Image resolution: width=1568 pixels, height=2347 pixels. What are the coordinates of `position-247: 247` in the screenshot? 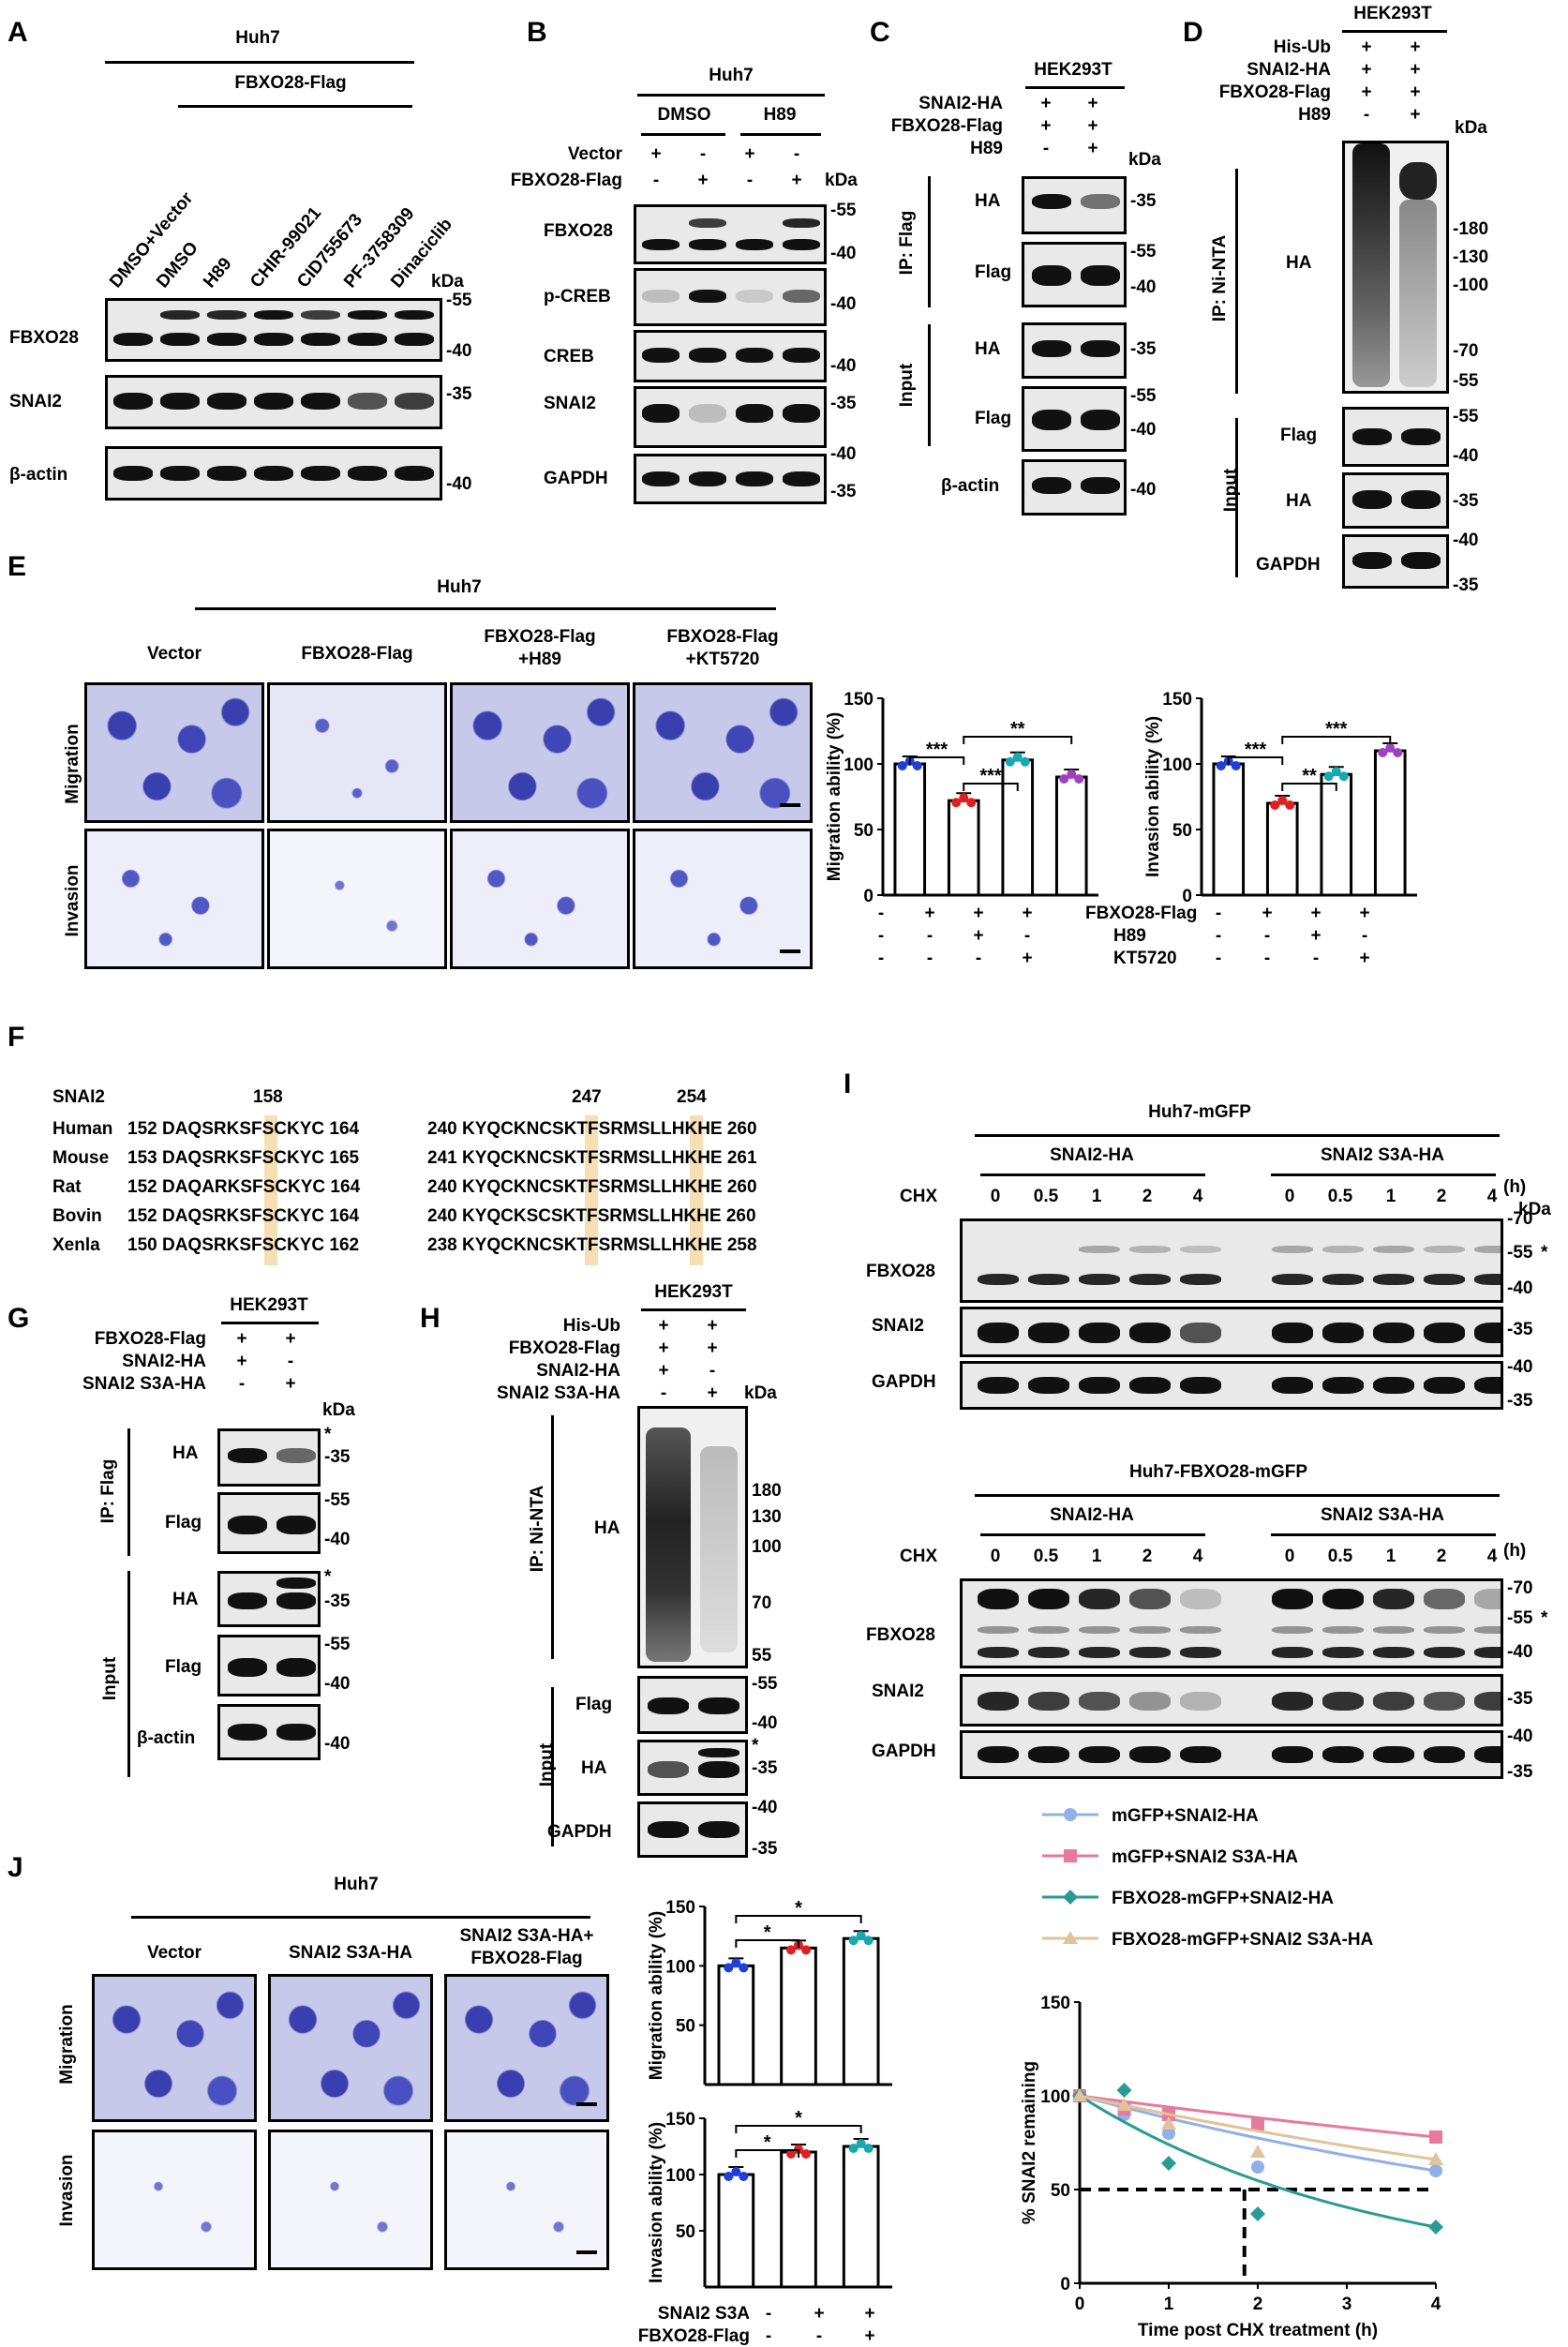 It's located at (587, 1097).